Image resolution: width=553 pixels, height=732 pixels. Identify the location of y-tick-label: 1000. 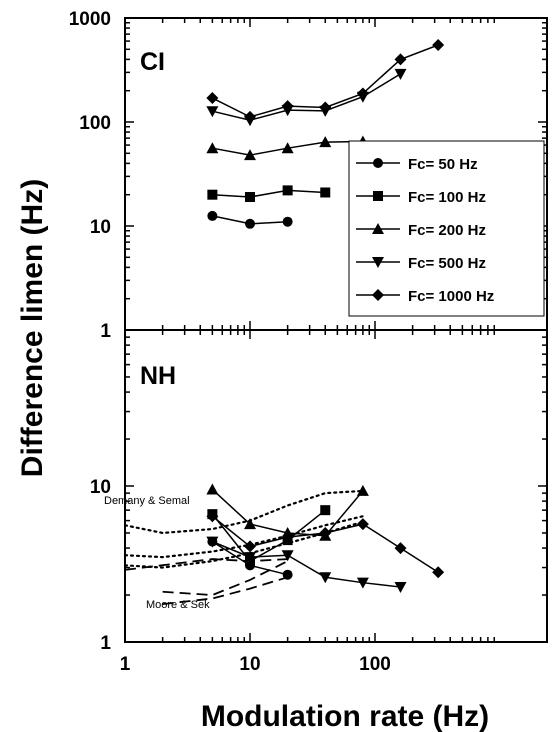
(90, 19).